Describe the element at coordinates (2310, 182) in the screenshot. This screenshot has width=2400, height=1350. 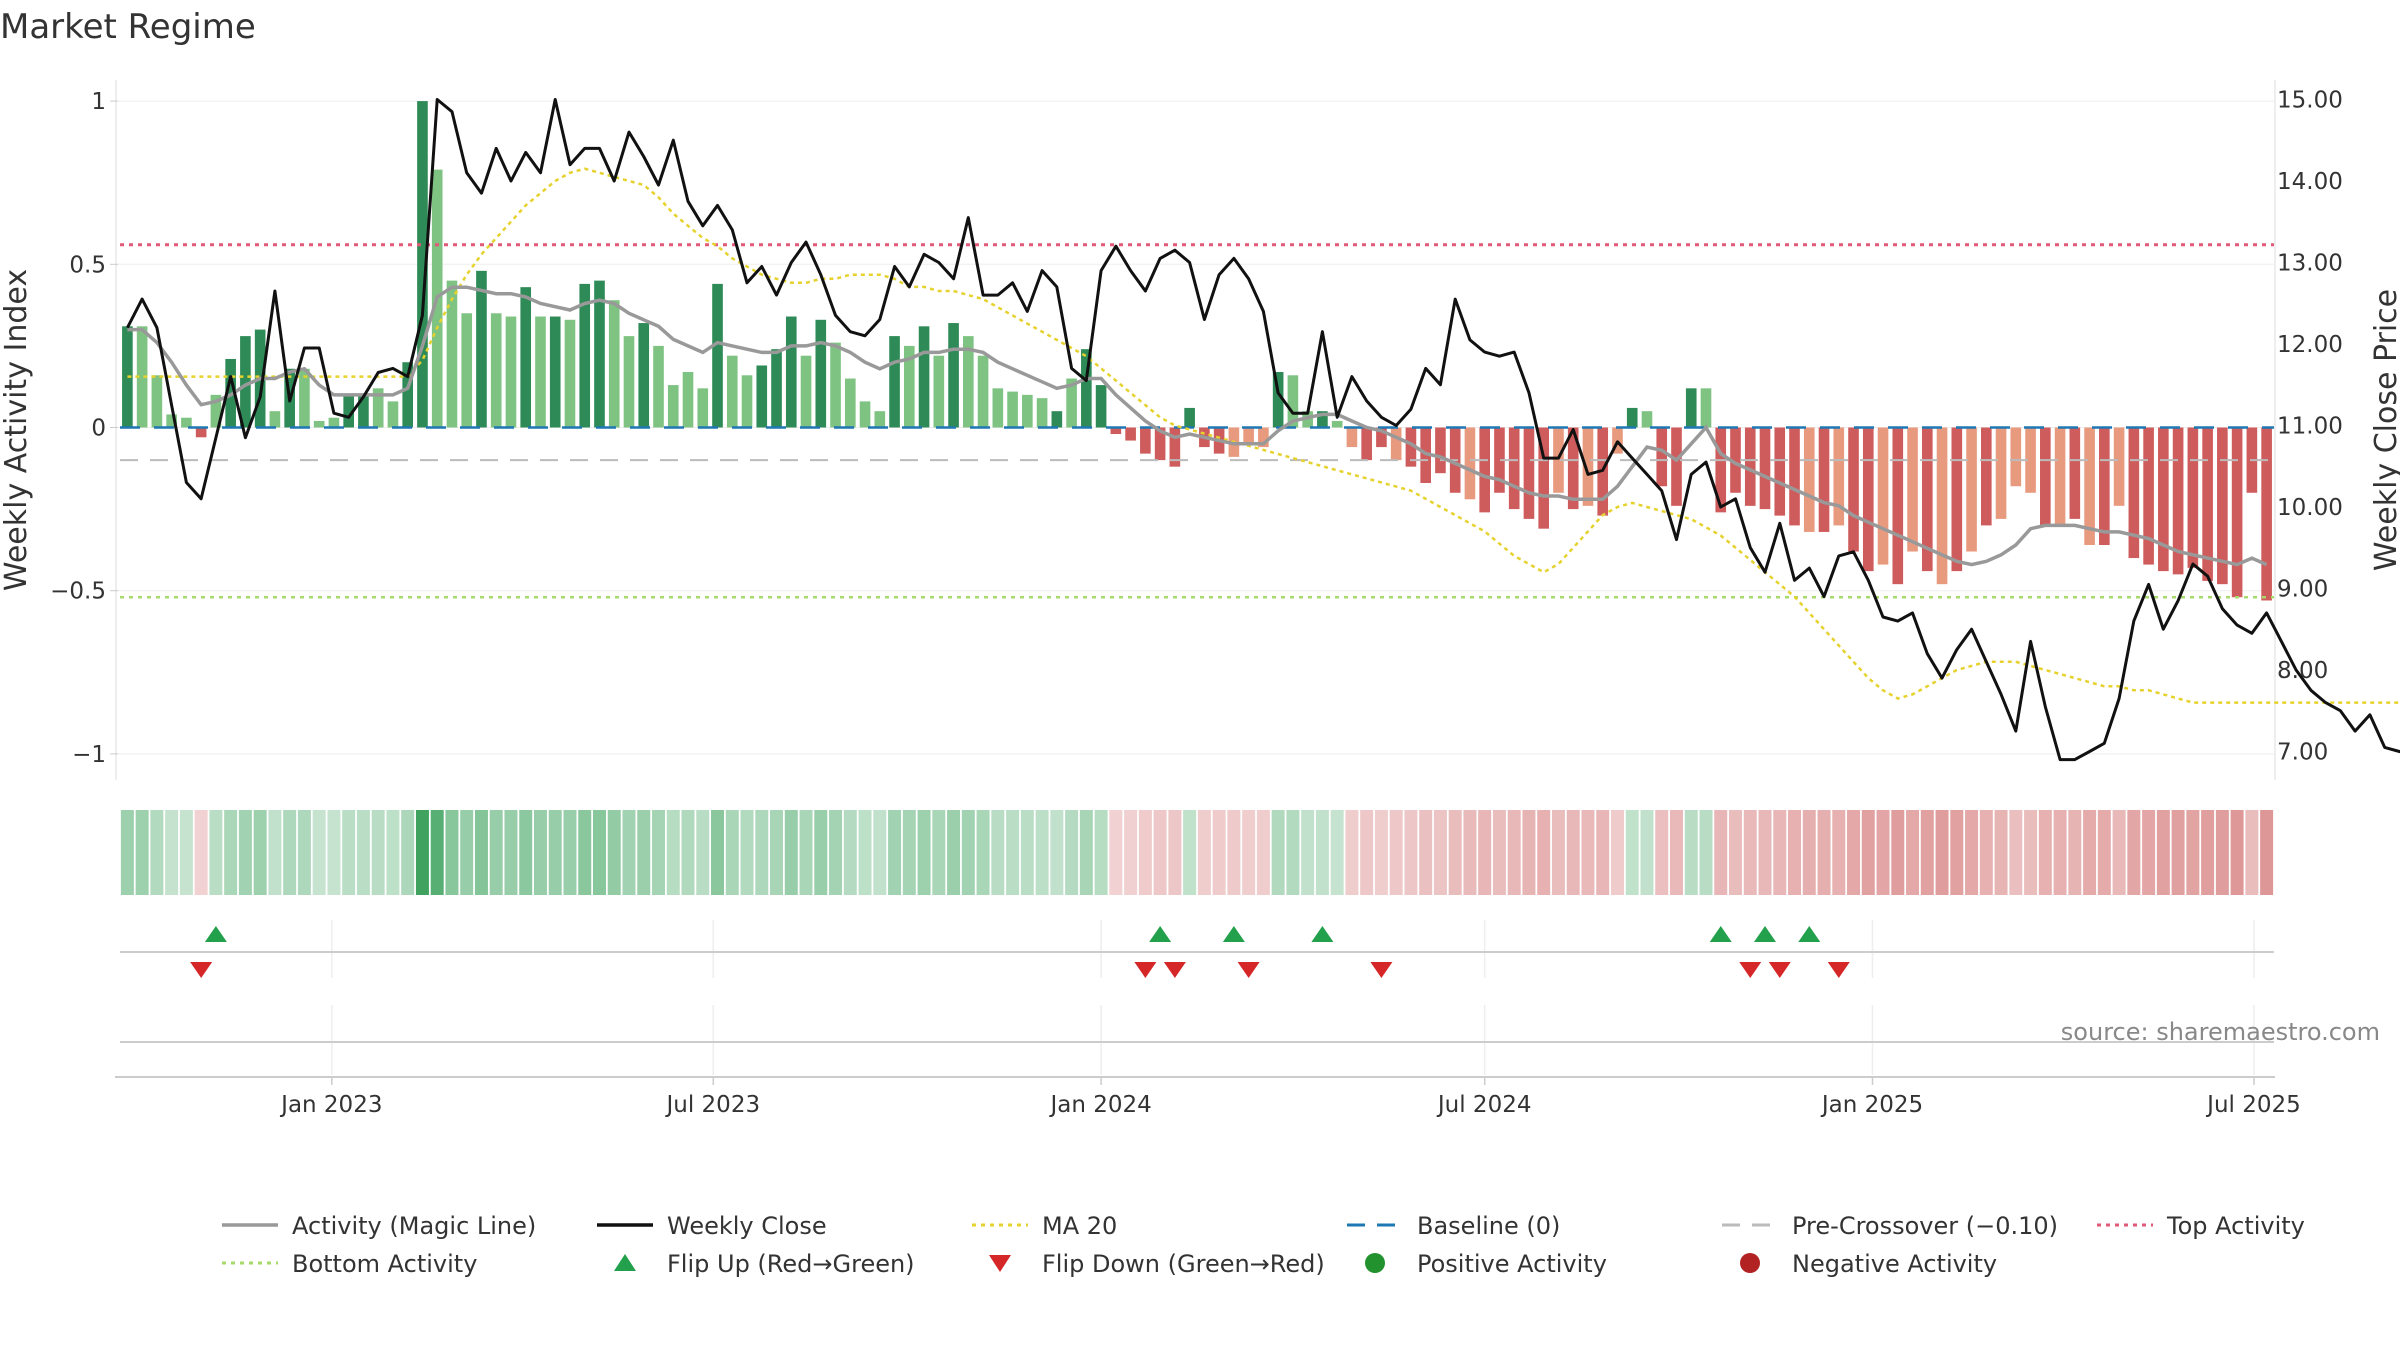
I see `right-tick-label: 14.00` at that location.